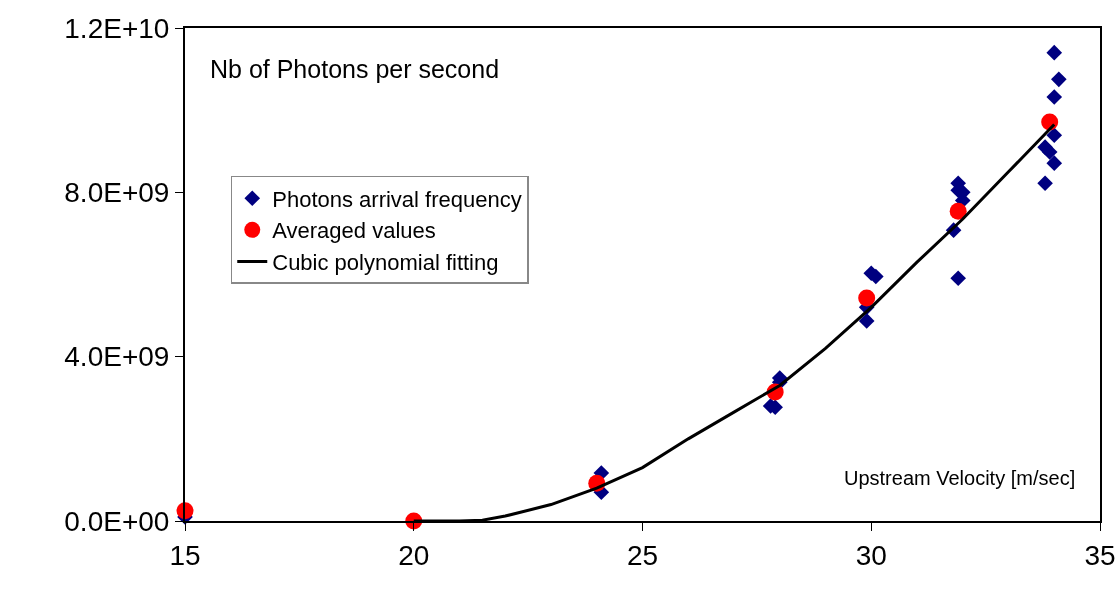  What do you see at coordinates (117, 357) in the screenshot?
I see `y-tick-label: 4.0E+09` at bounding box center [117, 357].